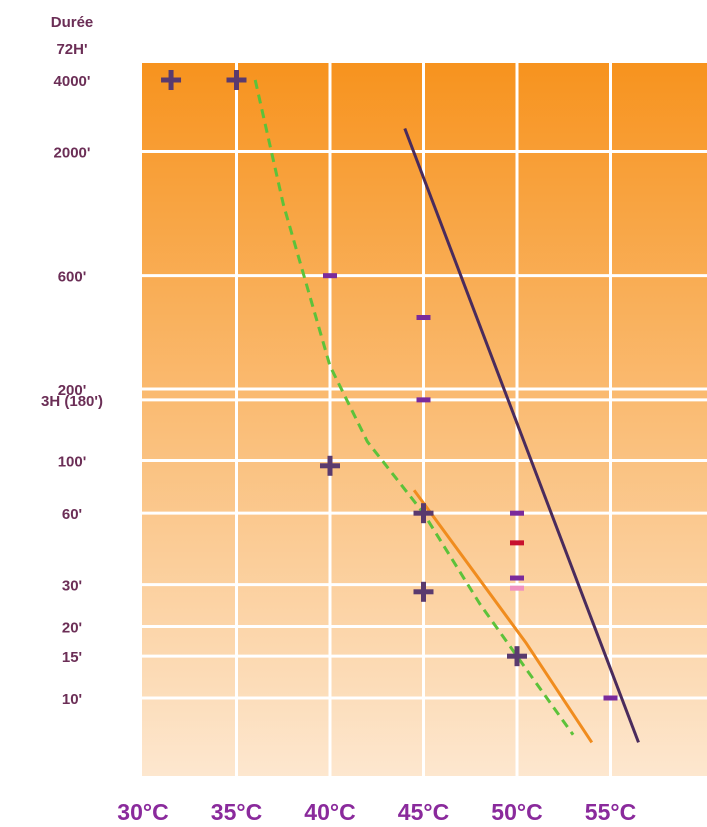  Describe the element at coordinates (610, 812) in the screenshot. I see `x-tick-label: 55°C` at that location.